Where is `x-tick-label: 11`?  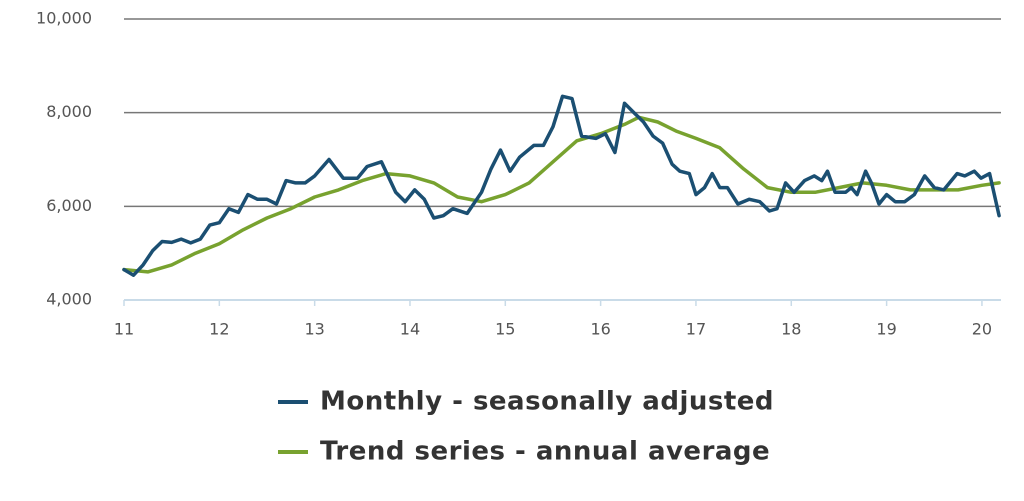 x-tick-label: 11 is located at coordinates (124, 329).